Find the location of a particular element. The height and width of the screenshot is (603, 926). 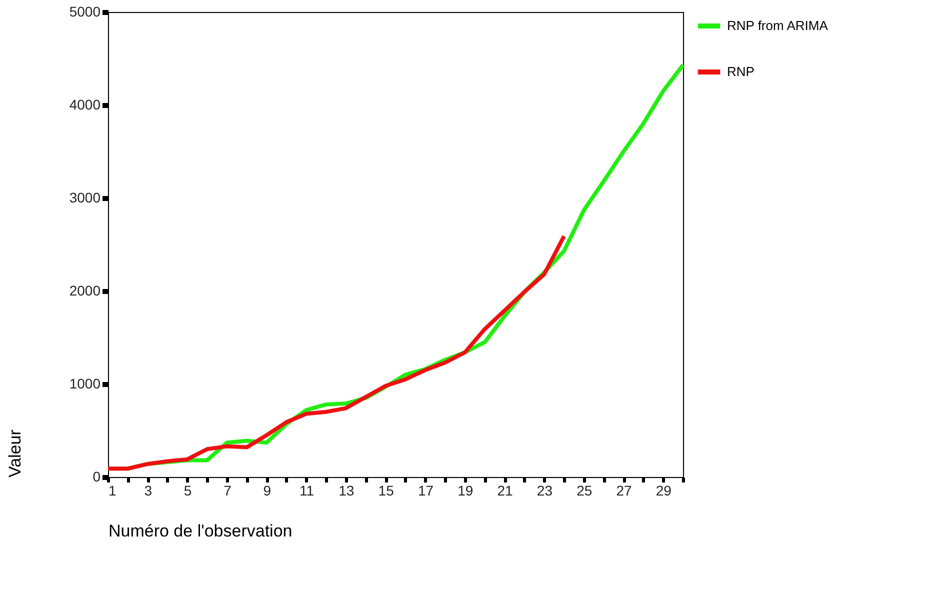

x-tick-label: 9 is located at coordinates (267, 490).